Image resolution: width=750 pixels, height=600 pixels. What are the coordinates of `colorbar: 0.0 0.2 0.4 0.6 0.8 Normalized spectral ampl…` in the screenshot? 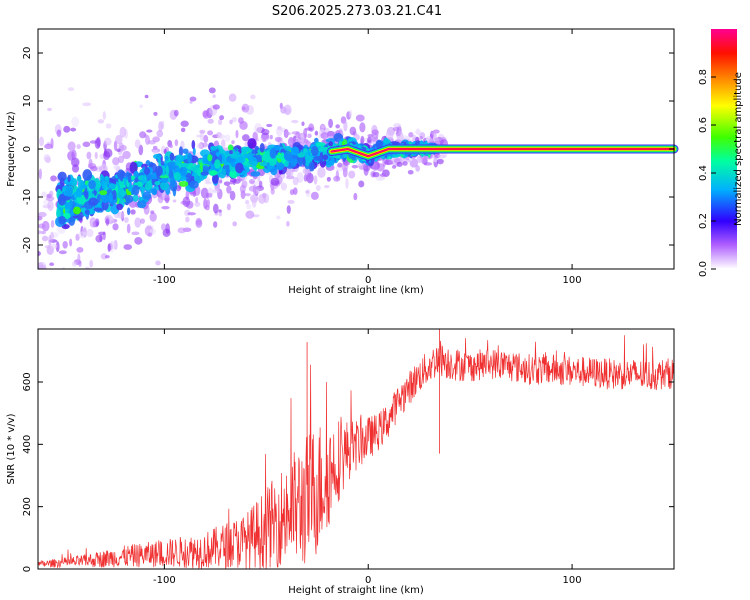 It's located at (721, 153).